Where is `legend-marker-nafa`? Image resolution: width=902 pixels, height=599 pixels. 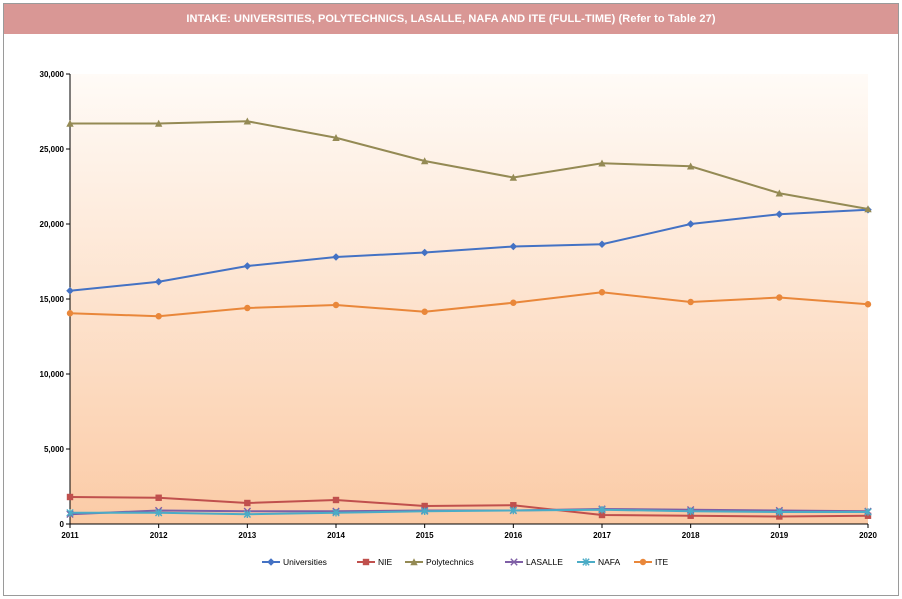 legend-marker-nafa is located at coordinates (586, 562).